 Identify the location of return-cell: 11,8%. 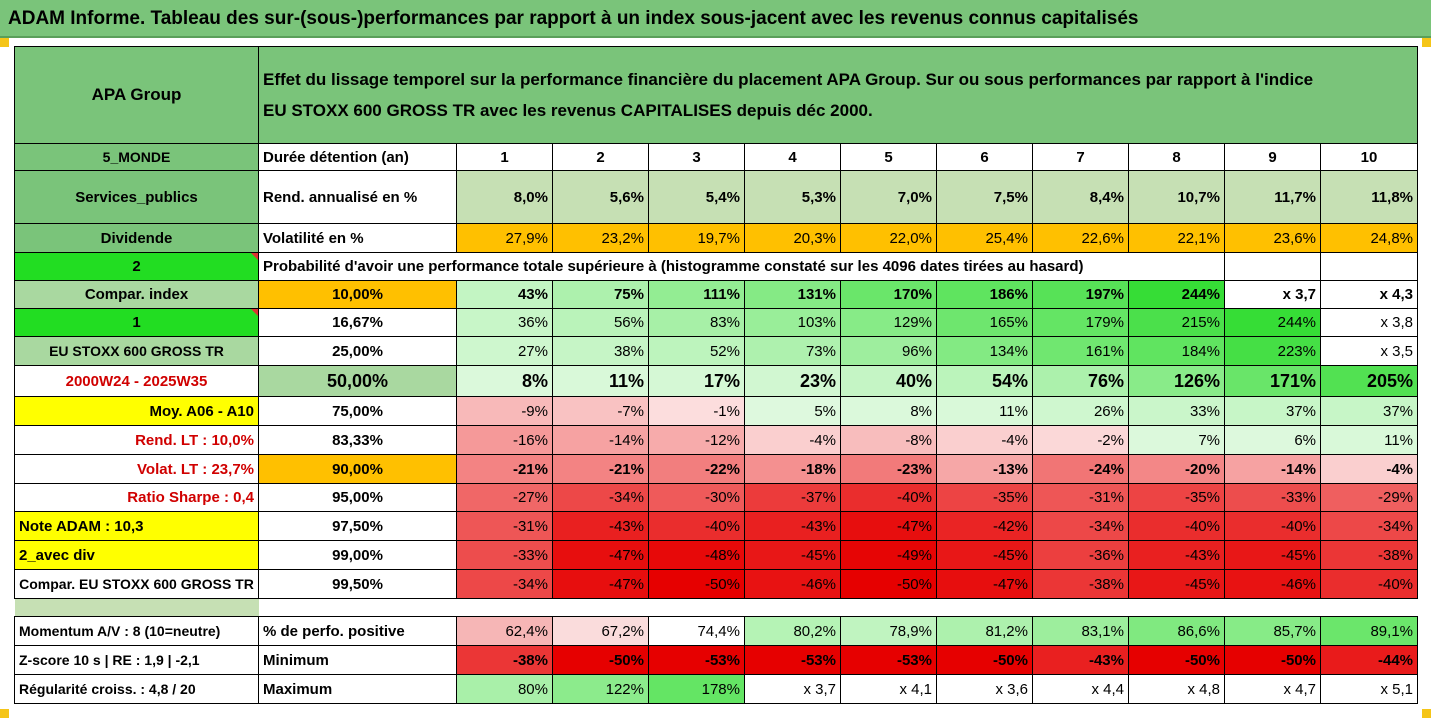
(1369, 197).